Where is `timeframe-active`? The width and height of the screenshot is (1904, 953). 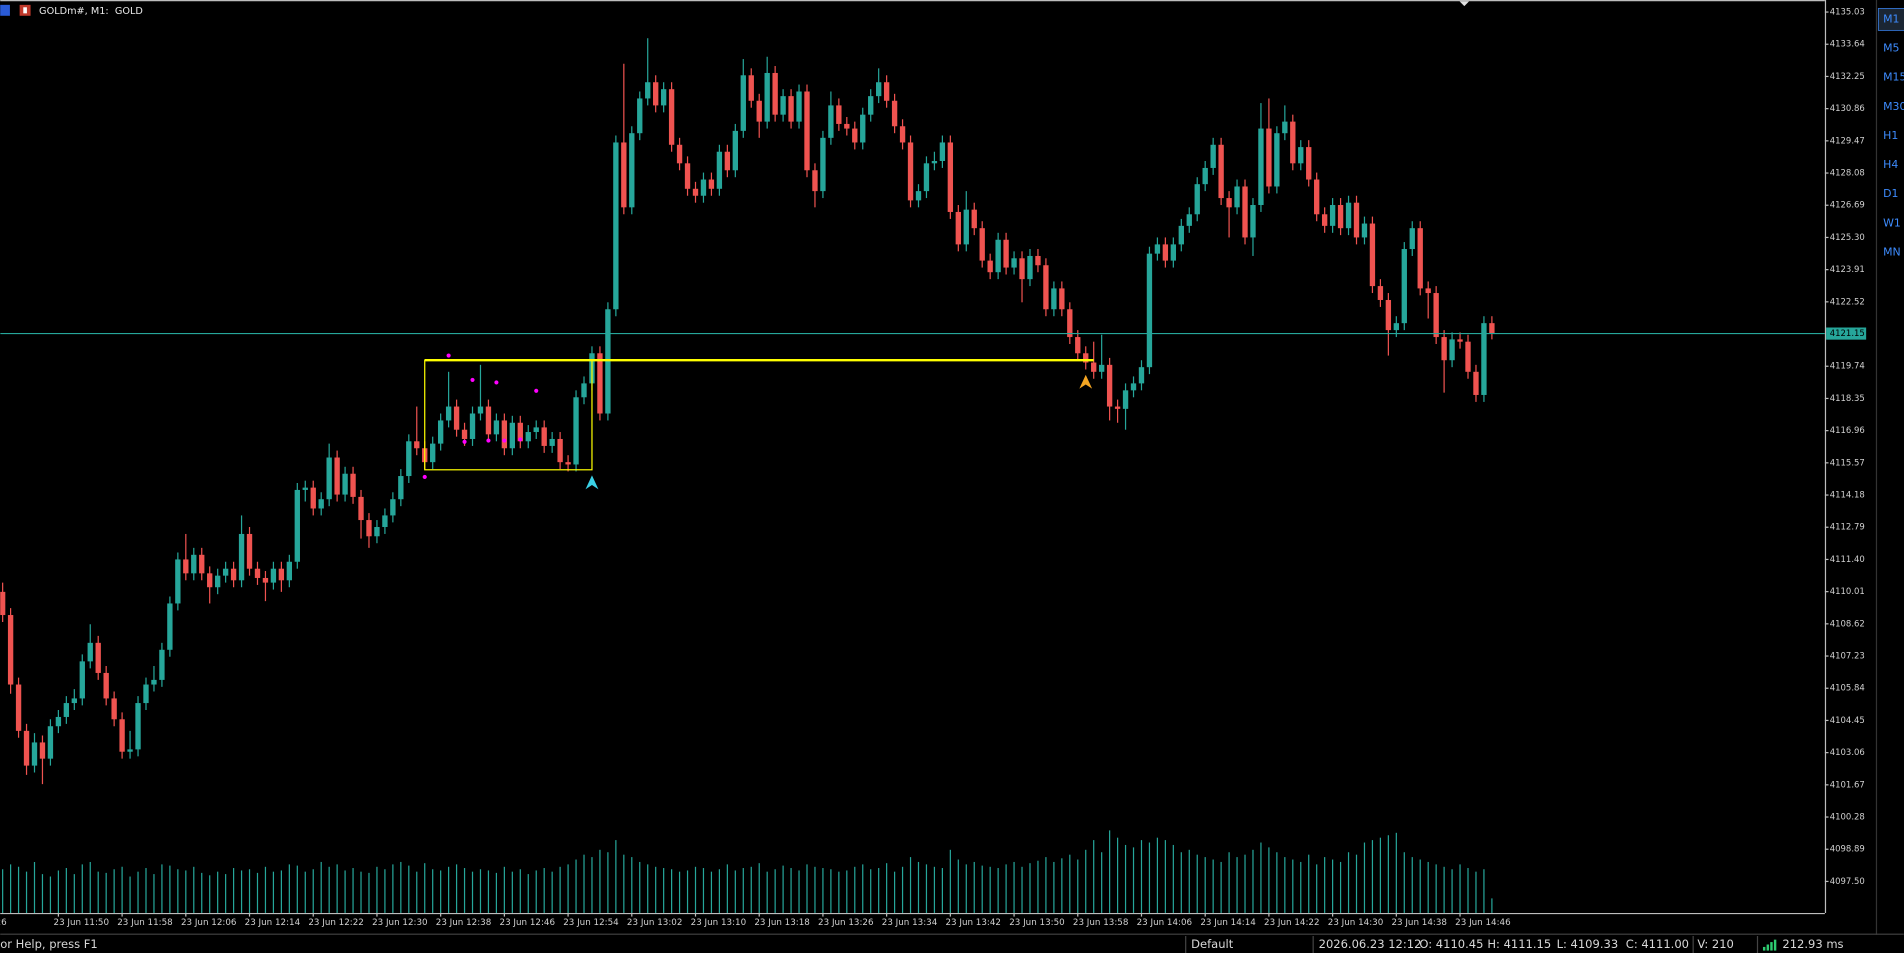
timeframe-active is located at coordinates (1890, 19).